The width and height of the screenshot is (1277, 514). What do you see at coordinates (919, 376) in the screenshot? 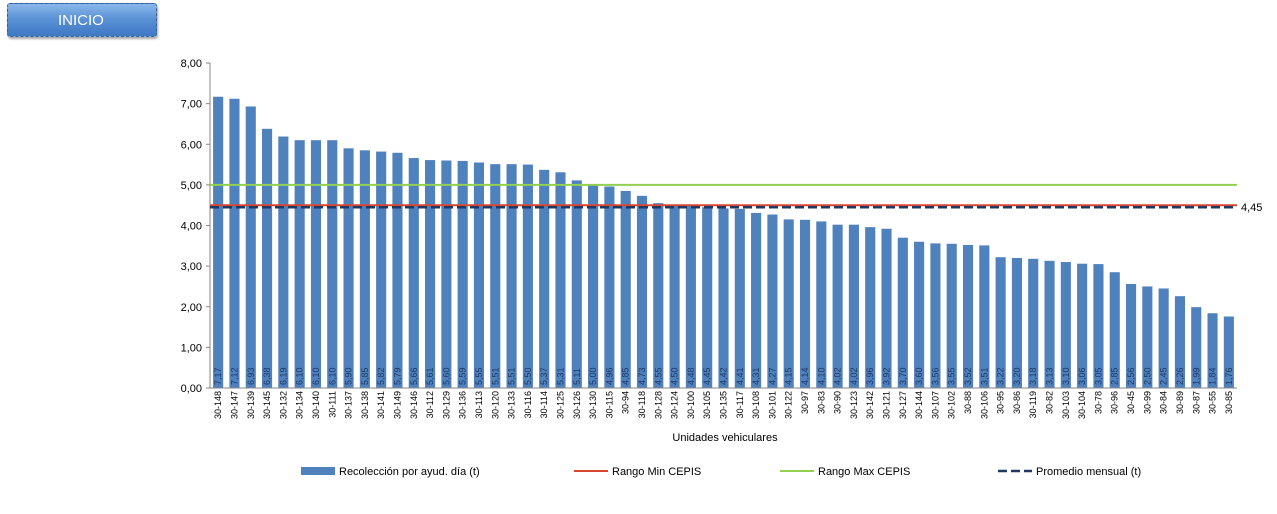
I see `bar-value-label: 3,60` at bounding box center [919, 376].